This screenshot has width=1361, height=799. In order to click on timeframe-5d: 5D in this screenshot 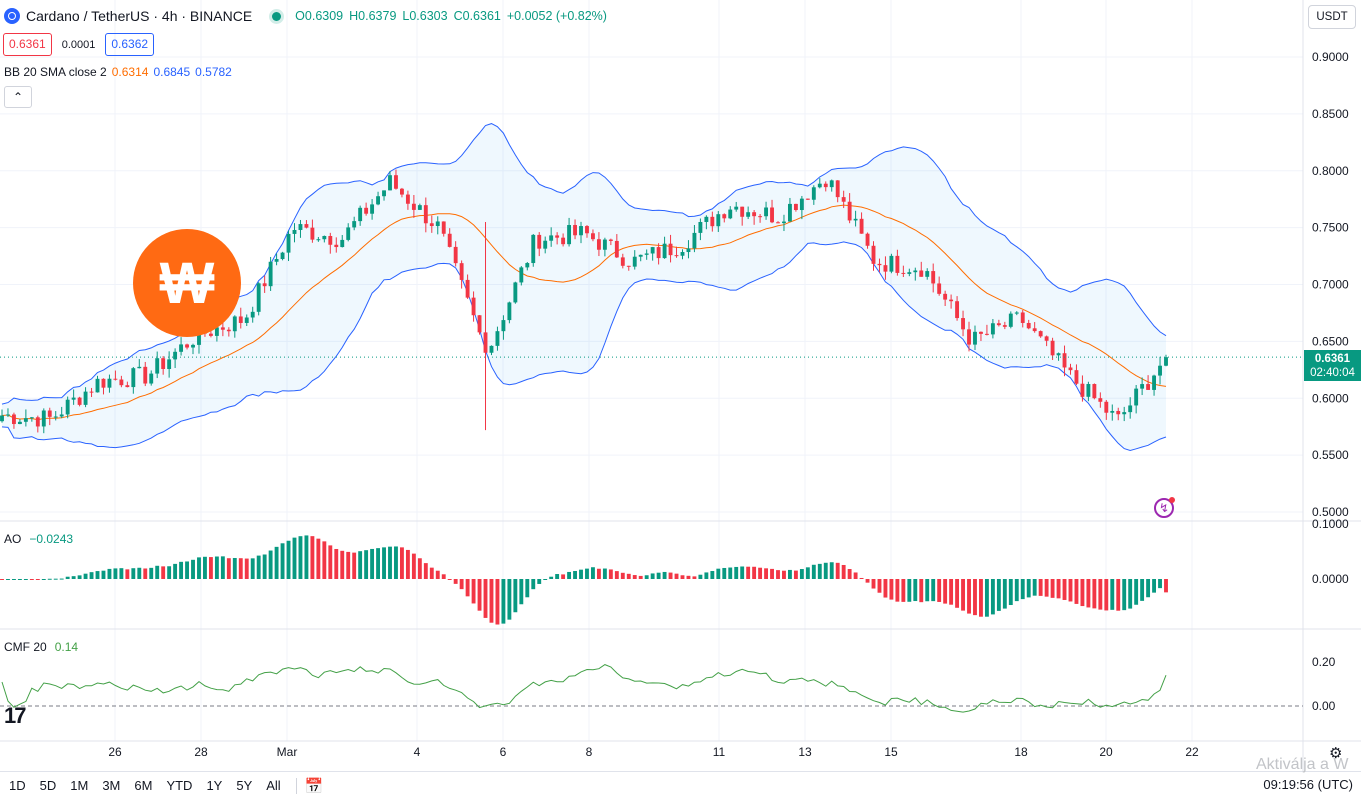, I will do `click(48, 785)`.